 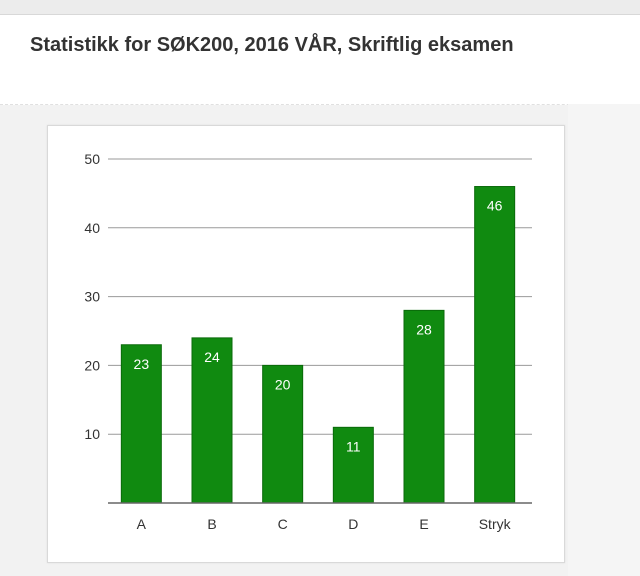 I want to click on bar-d, so click(x=353, y=465).